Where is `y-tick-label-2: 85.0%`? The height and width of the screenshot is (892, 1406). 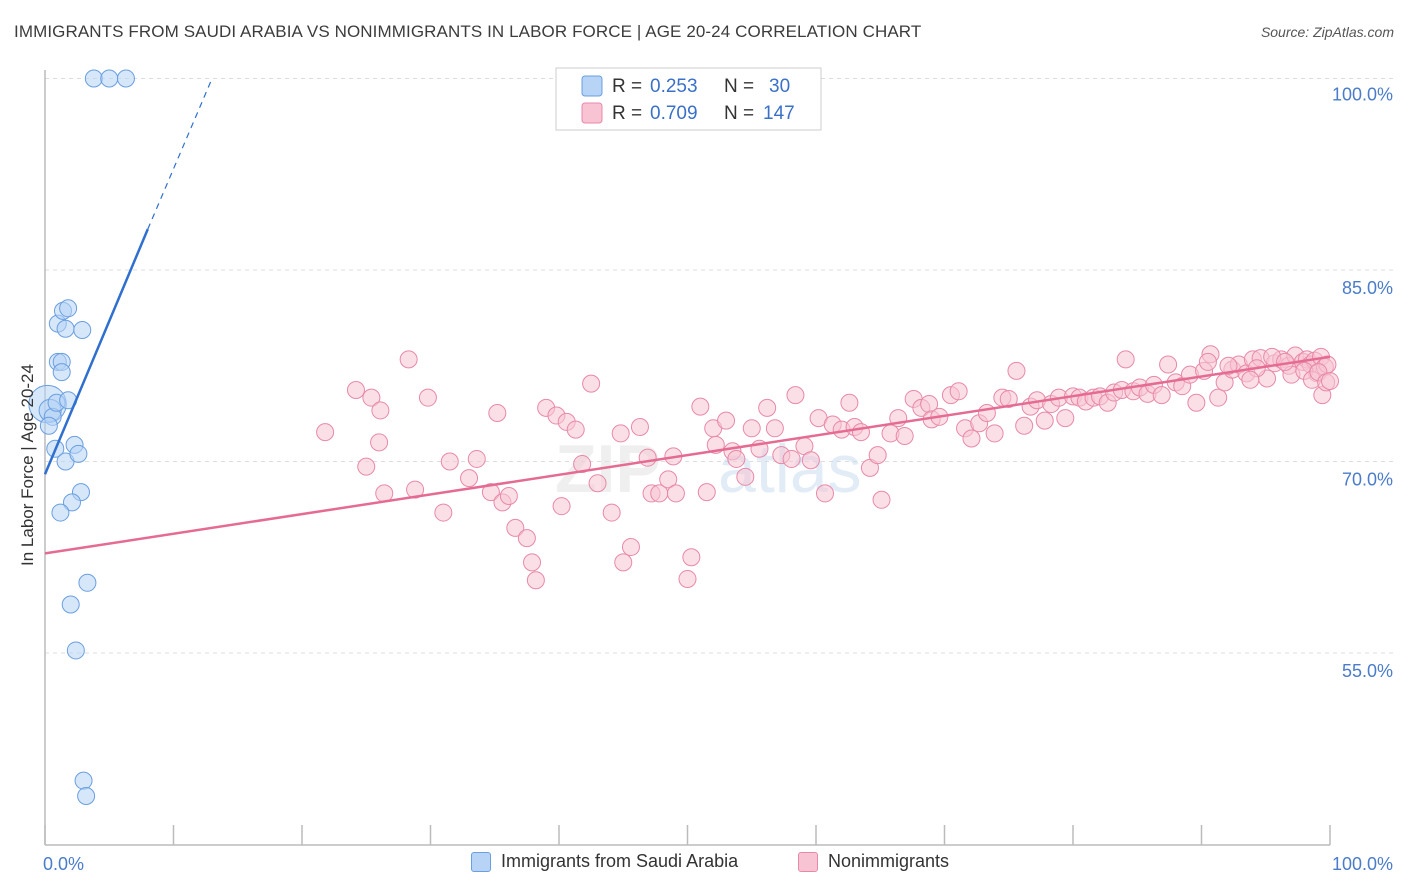 y-tick-label-2: 85.0% is located at coordinates (1367, 288).